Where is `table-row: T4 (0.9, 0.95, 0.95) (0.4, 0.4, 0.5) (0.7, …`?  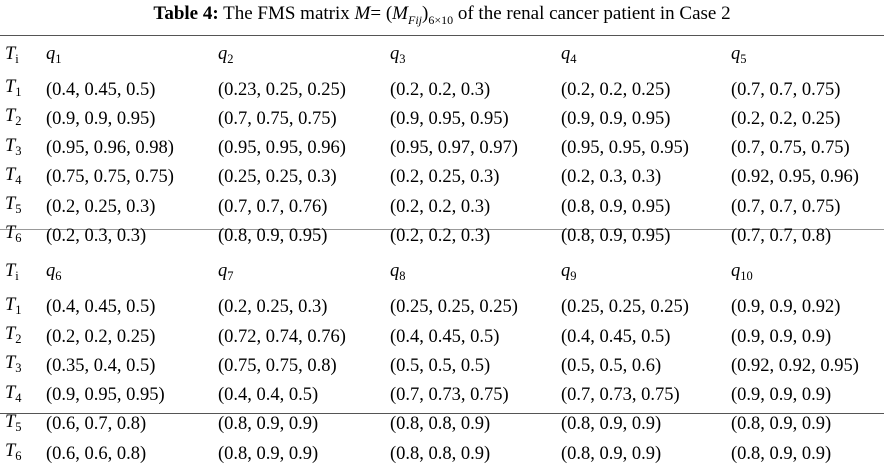
table-row: T4 (0.9, 0.95, 0.95) (0.4, 0.4, 0.5) (0.7, … is located at coordinates (443, 395).